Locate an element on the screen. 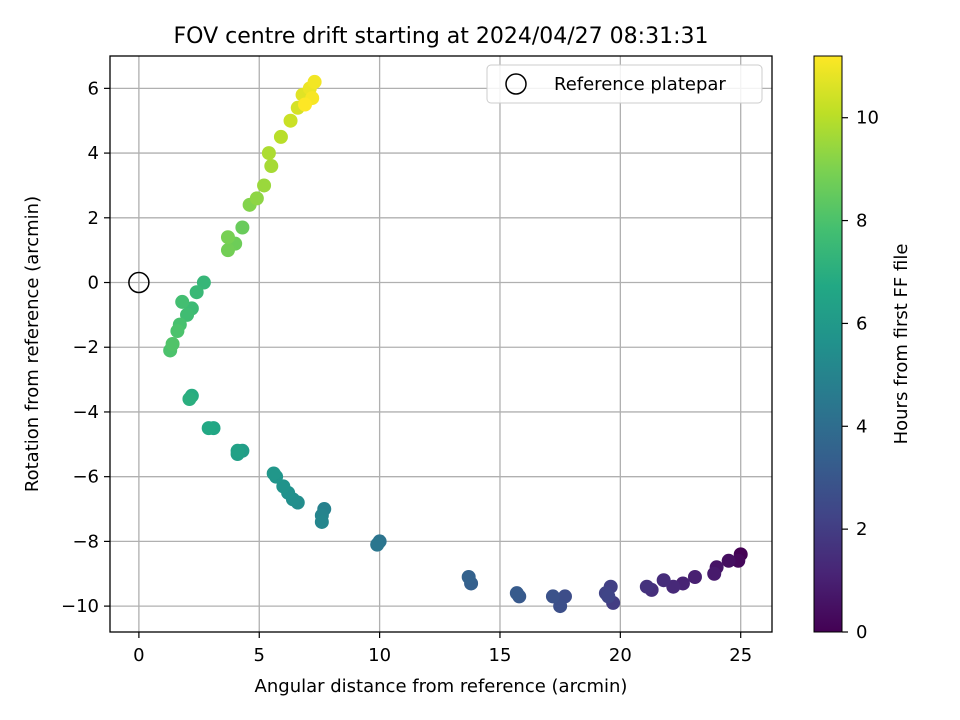  x-axis-ticks: 0 5 10 15 20 25 is located at coordinates (442, 649).